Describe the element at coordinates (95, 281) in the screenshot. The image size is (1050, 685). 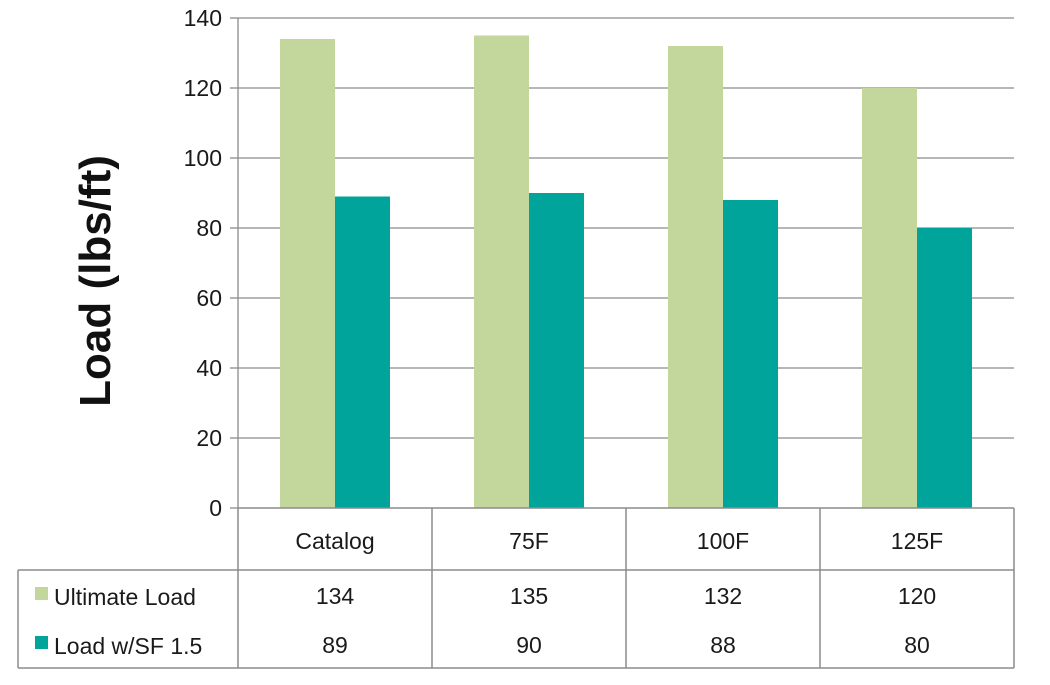
I see `y-axis-title: Load (lbs/ft)` at that location.